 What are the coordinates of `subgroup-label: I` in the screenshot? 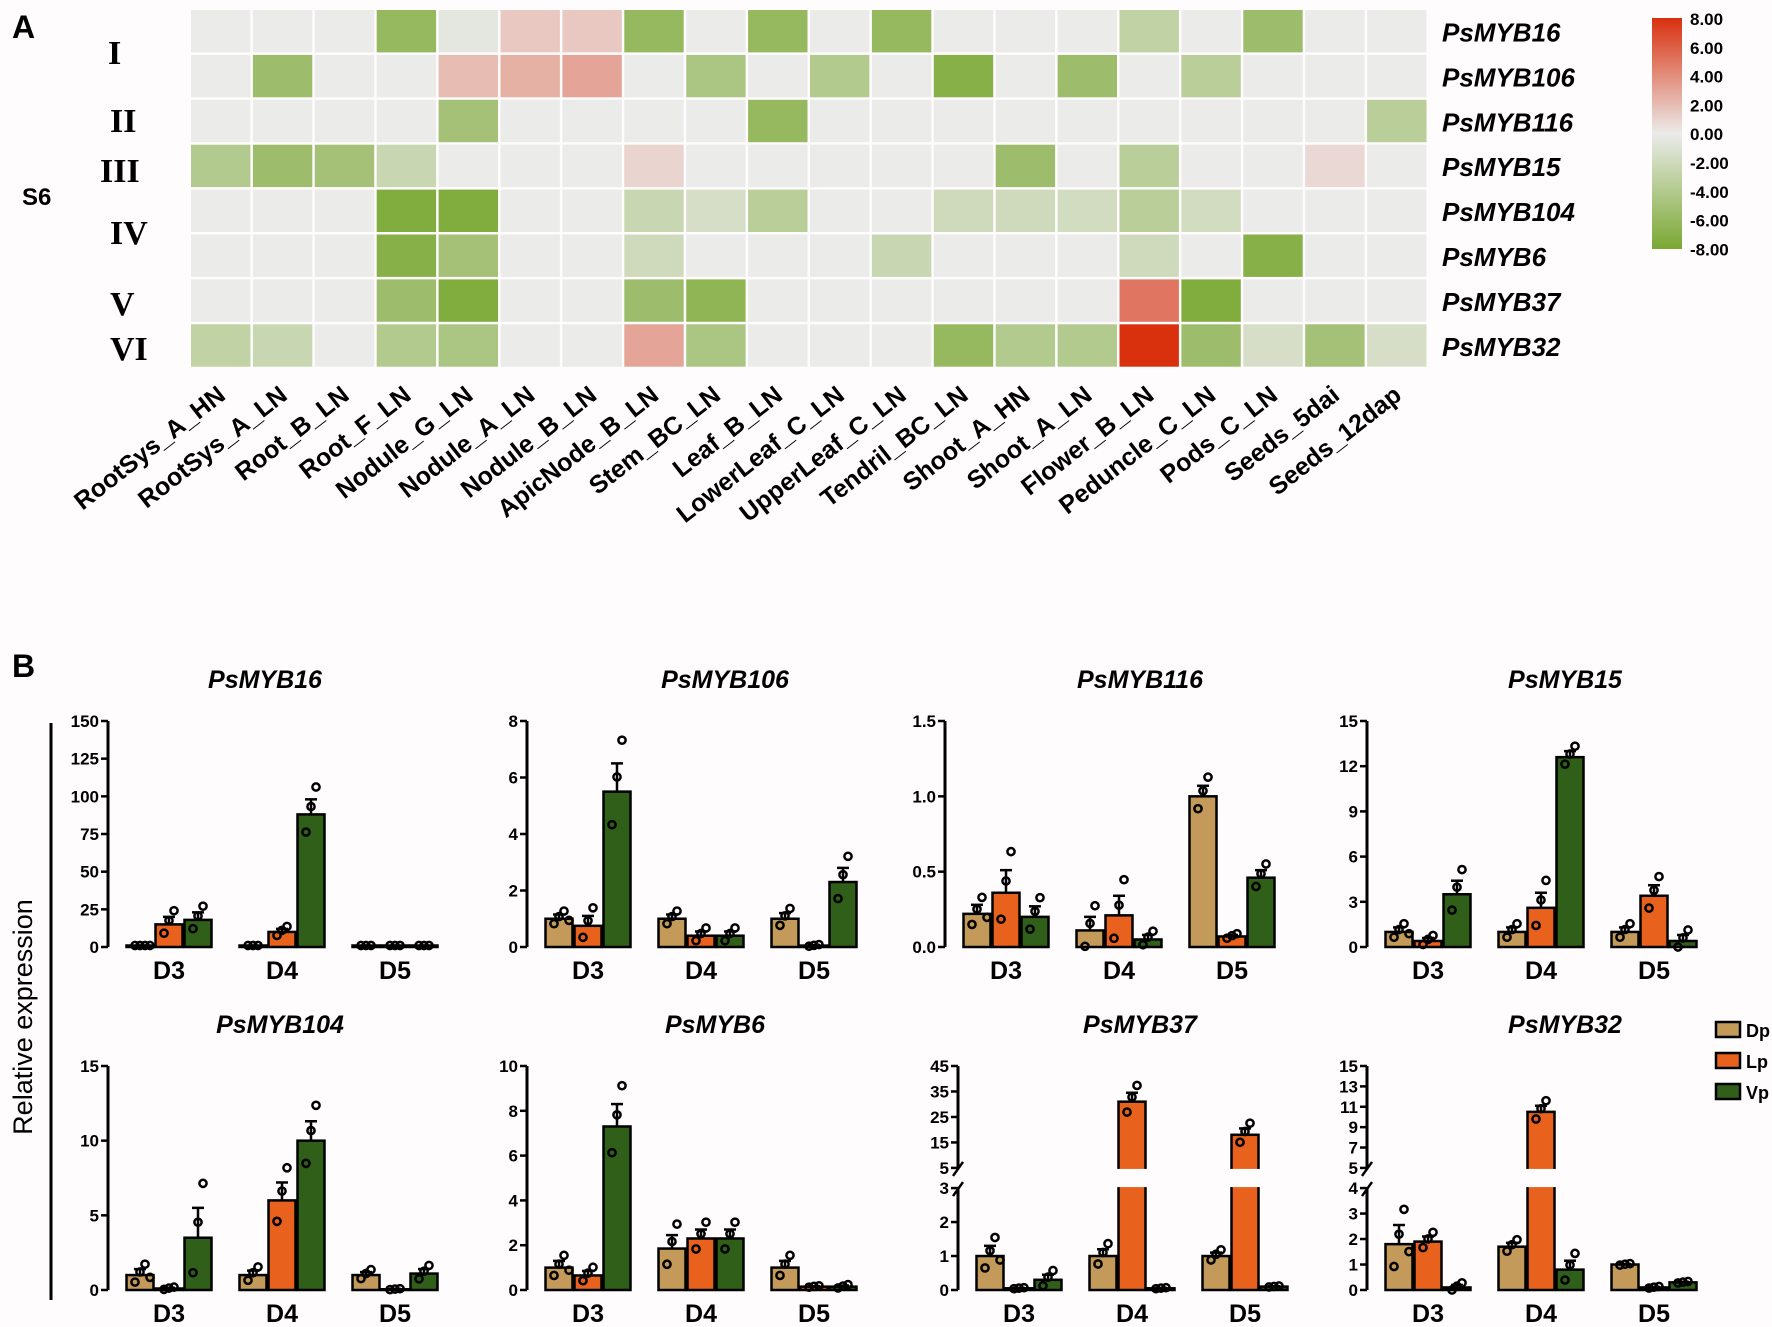 It's located at (114, 53).